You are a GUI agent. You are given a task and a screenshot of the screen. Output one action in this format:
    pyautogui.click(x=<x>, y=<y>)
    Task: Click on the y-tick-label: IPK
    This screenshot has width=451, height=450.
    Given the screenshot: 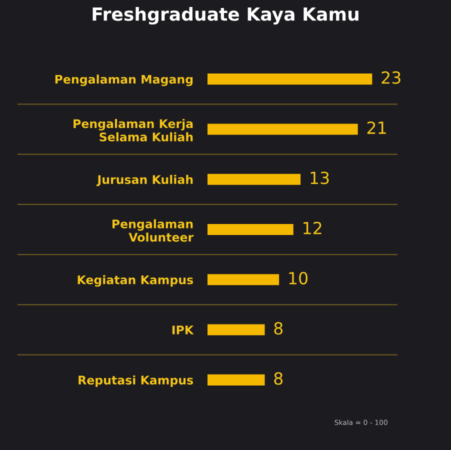 What is the action you would take?
    pyautogui.click(x=183, y=330)
    